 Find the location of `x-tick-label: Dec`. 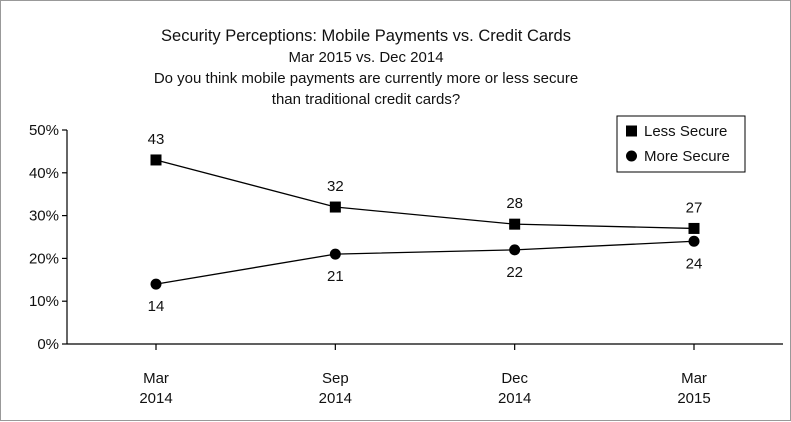

x-tick-label: Dec is located at coordinates (514, 378).